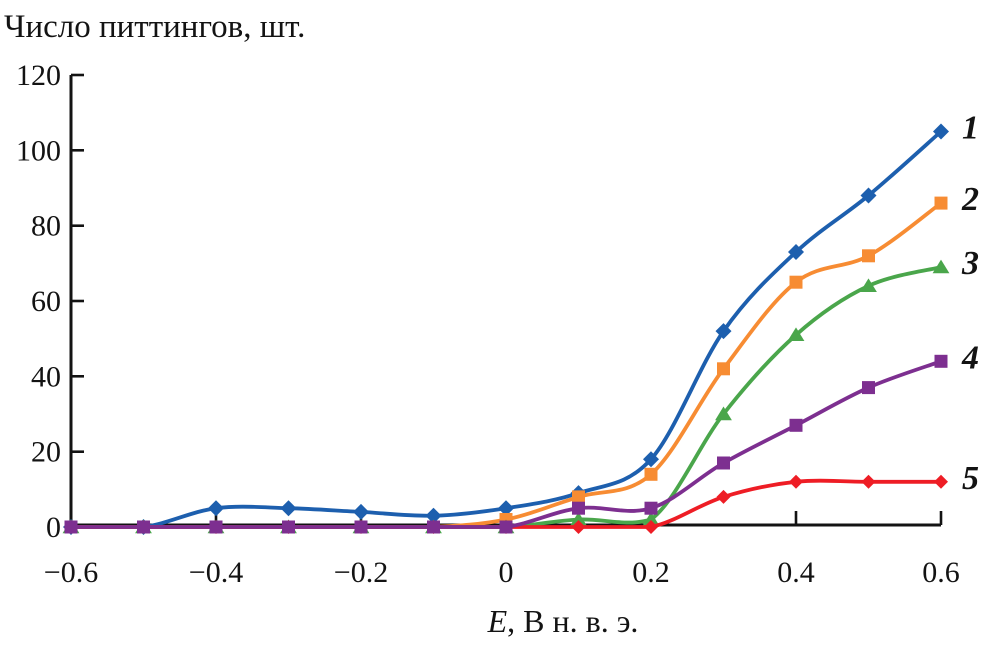  Describe the element at coordinates (216, 572) in the screenshot. I see `x-tick-label: −0.4` at that location.